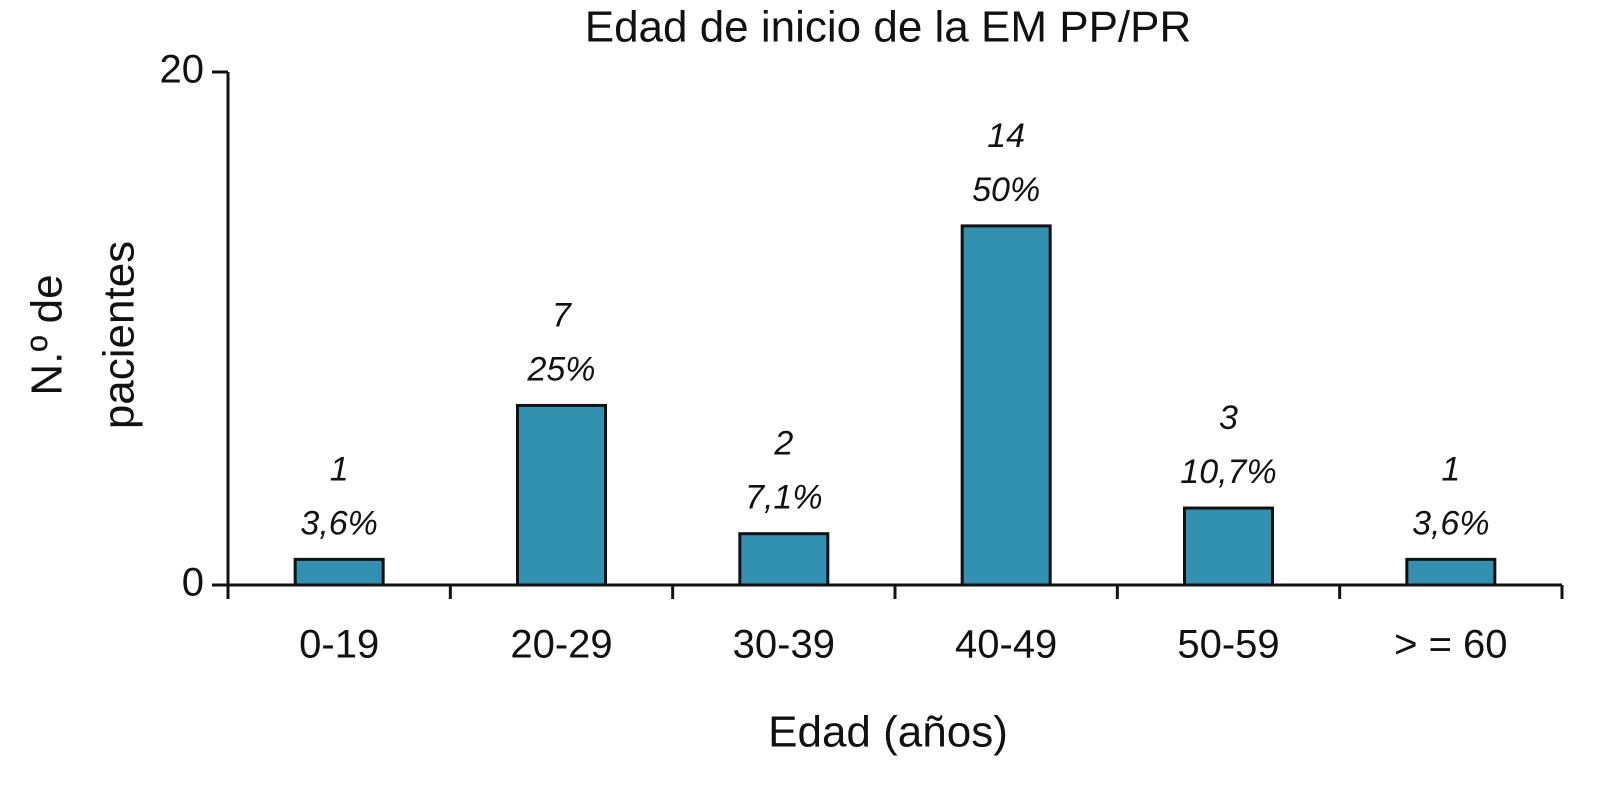 This screenshot has height=785, width=1618. Describe the element at coordinates (784, 498) in the screenshot. I see `percentage-label: 7,1%` at that location.